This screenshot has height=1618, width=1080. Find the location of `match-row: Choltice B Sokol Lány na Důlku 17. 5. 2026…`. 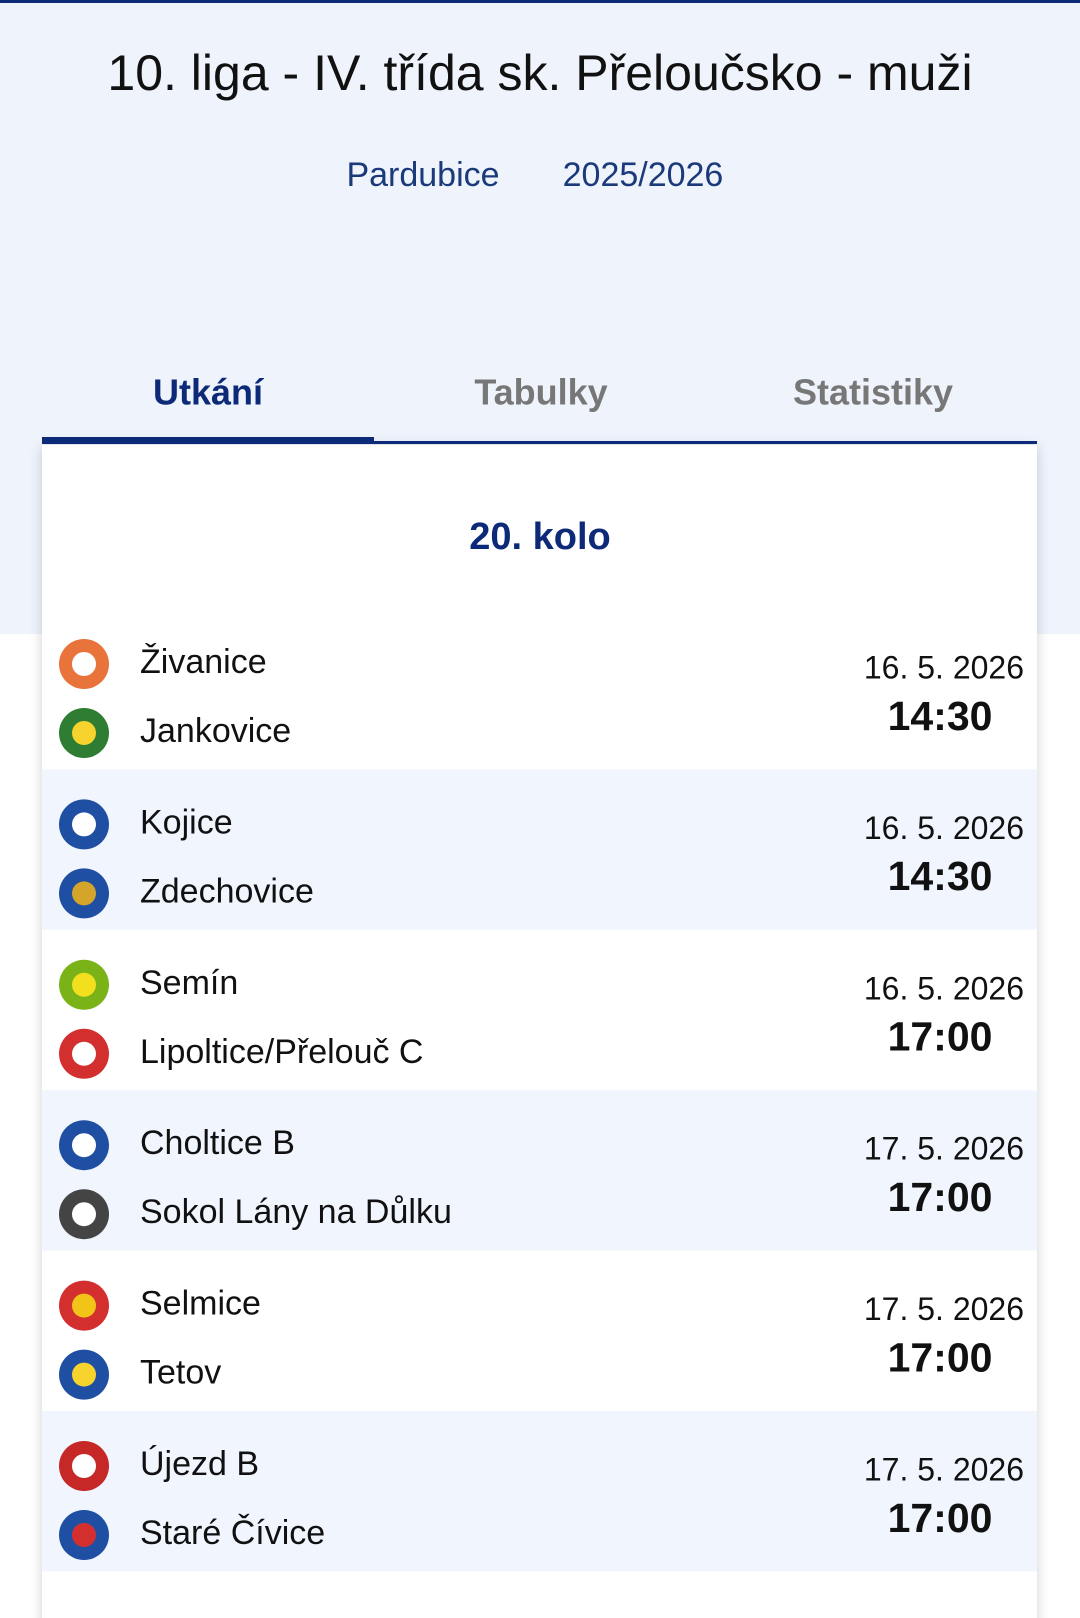

match-row: Choltice B Sokol Lány na Důlku 17. 5. 2026… is located at coordinates (539, 1170).